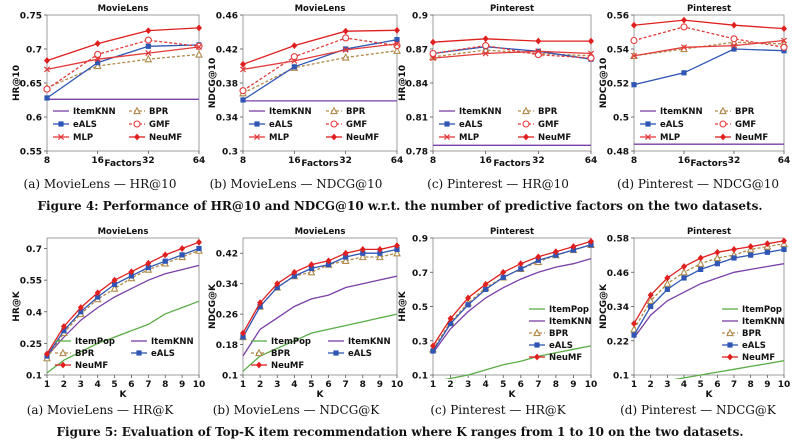 The image size is (800, 448). I want to click on y-tick-label: 0.18, so click(227, 346).